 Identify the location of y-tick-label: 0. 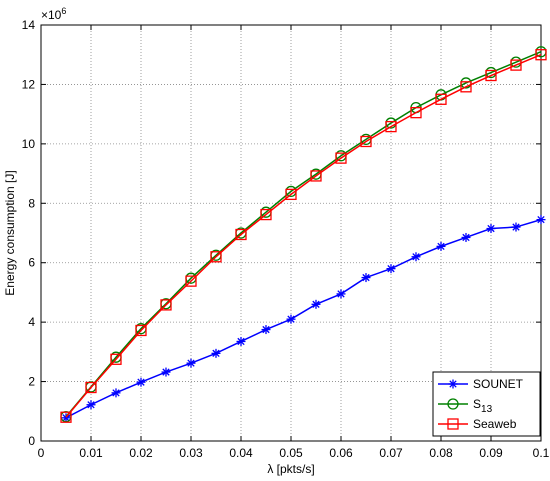
(31, 441).